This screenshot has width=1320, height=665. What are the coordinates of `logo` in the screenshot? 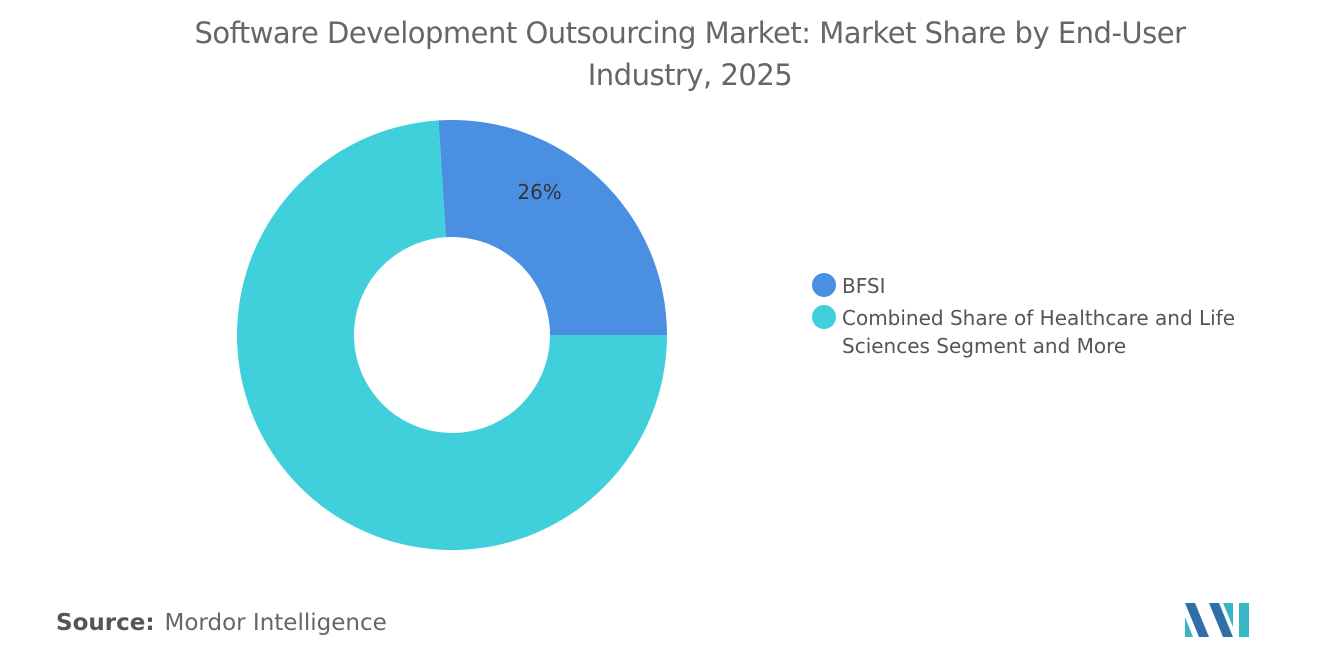 It's located at (1217, 620).